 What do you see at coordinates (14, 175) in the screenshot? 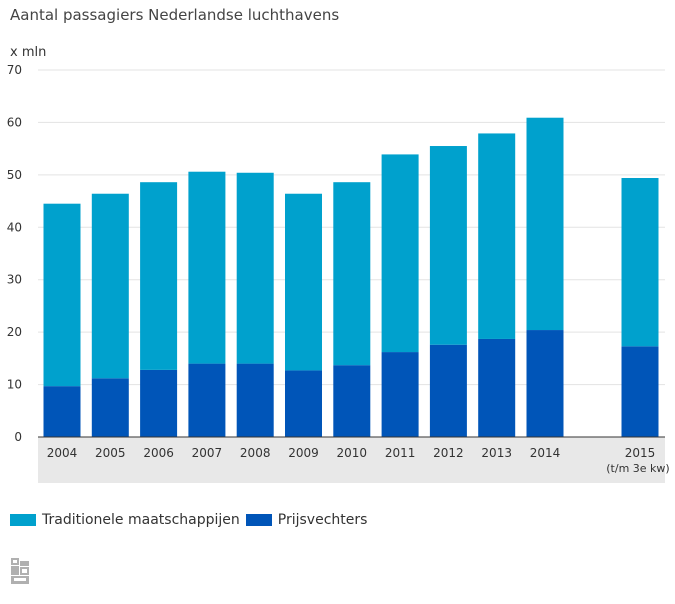
I see `y-tick-label: 50` at bounding box center [14, 175].